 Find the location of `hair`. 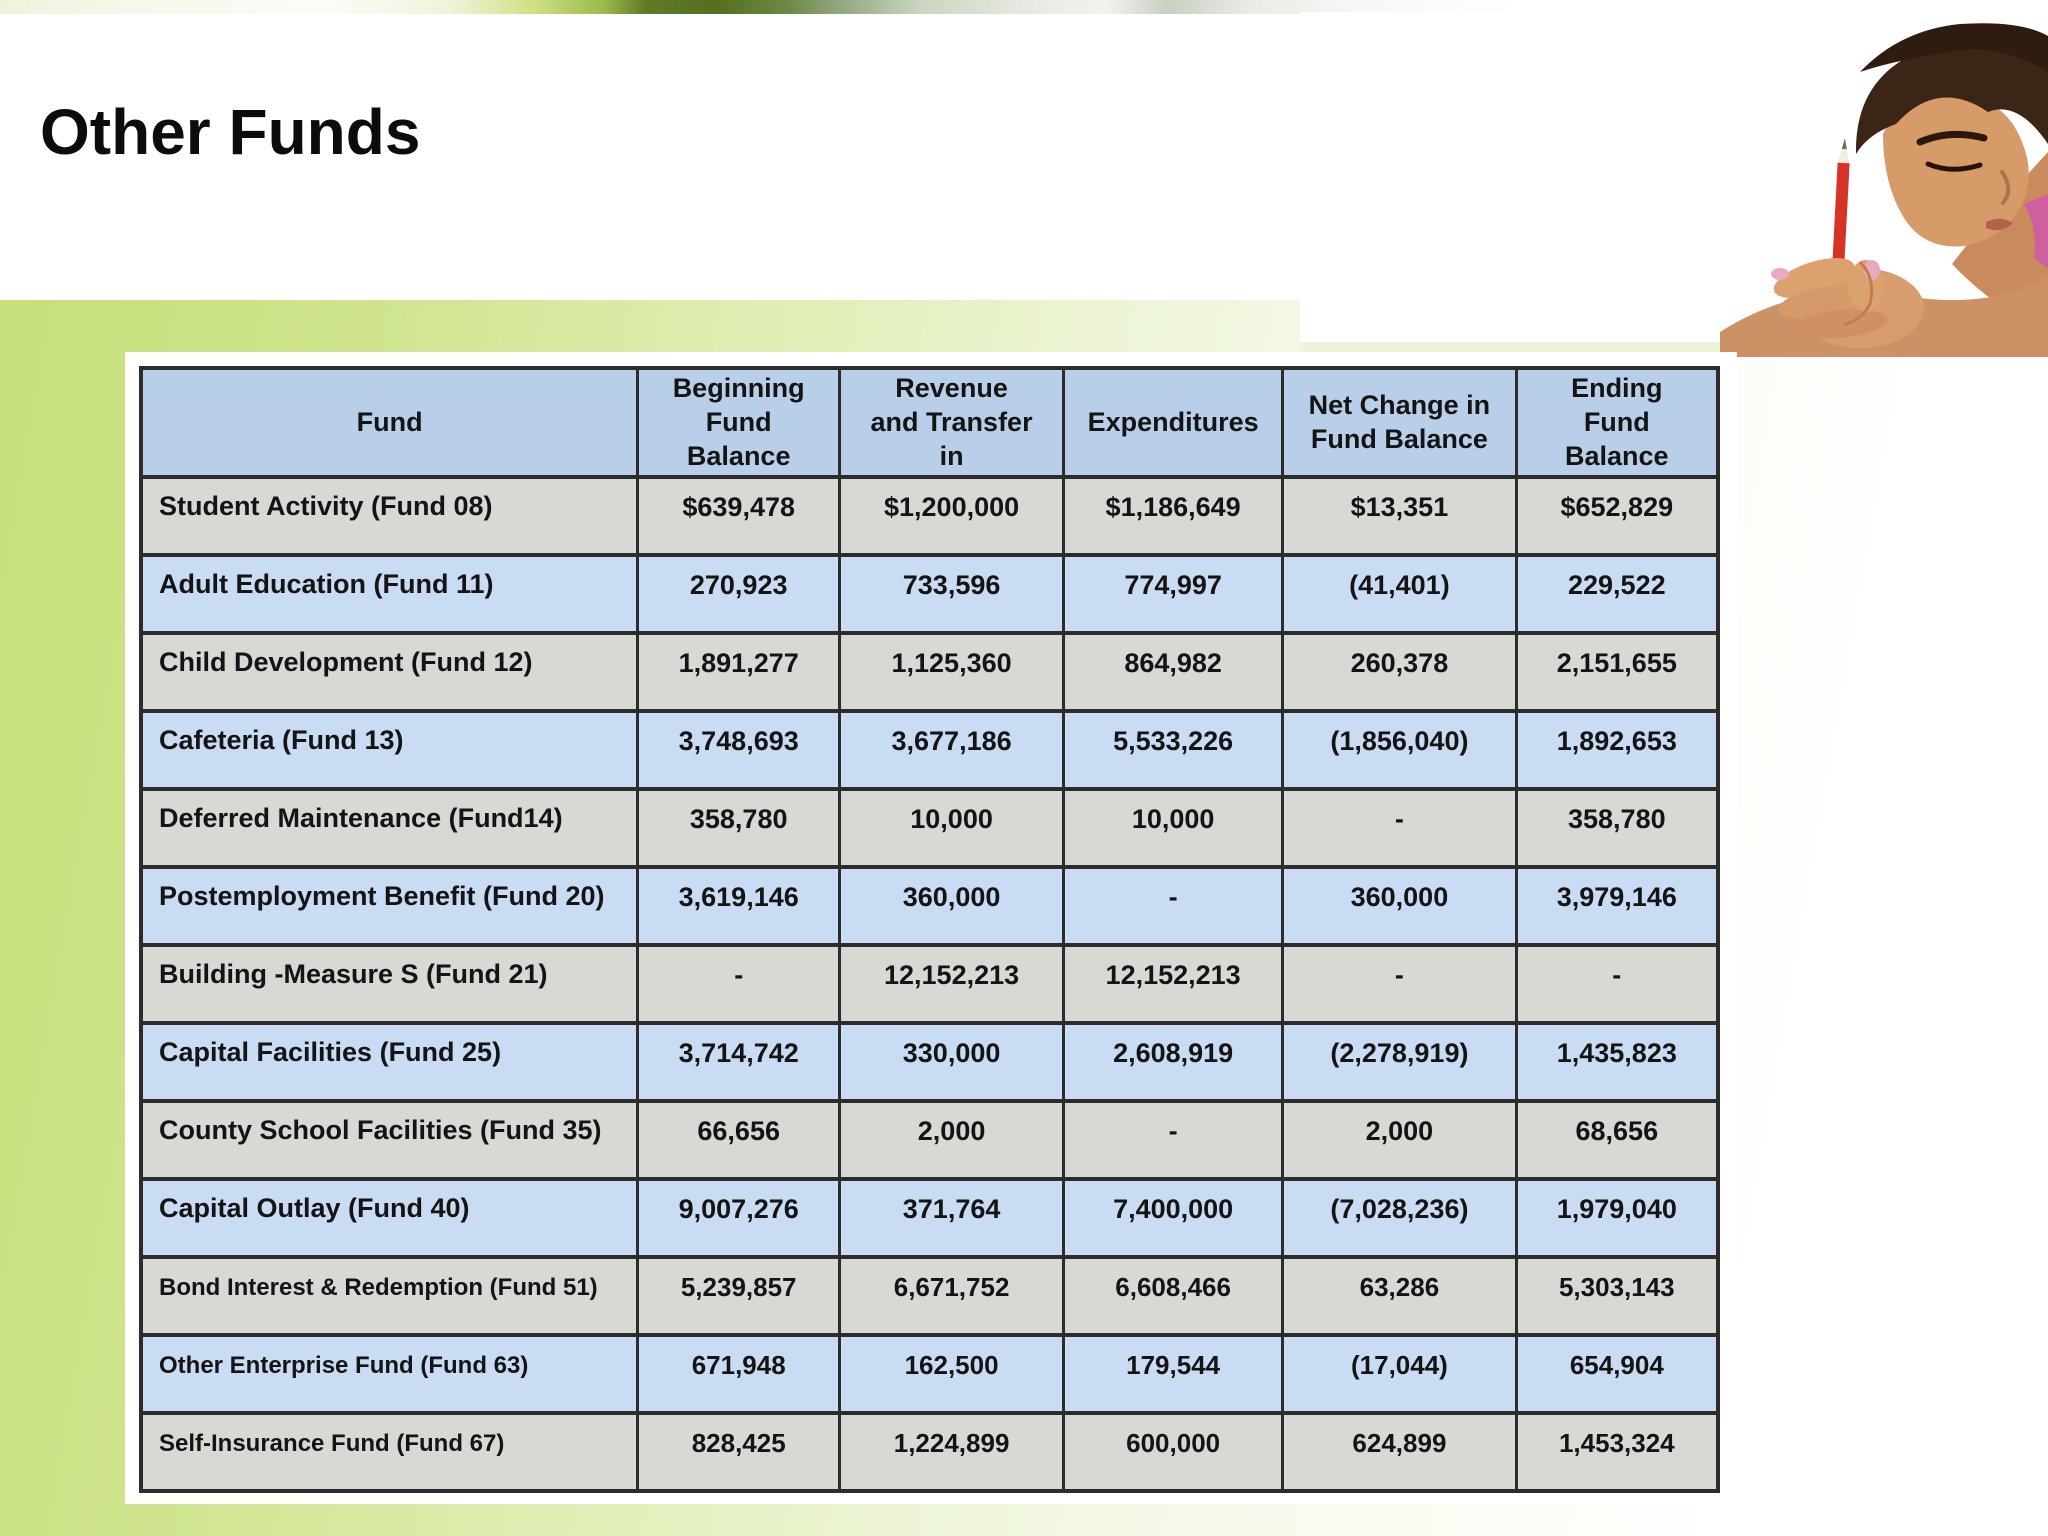

hair is located at coordinates (1951, 95).